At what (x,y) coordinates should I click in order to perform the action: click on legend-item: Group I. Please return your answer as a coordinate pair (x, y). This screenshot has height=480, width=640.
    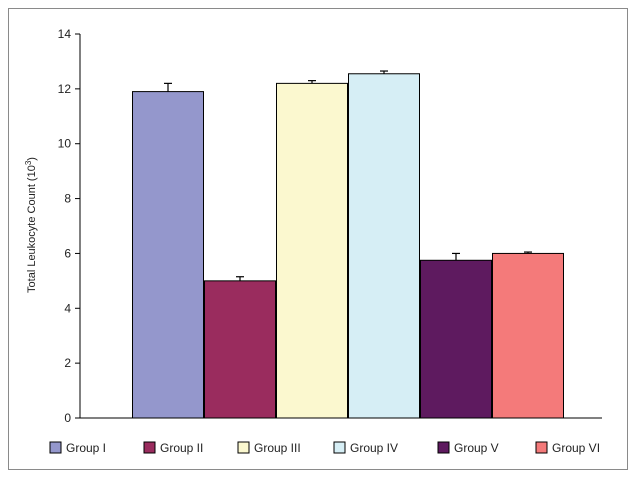
    Looking at the image, I should click on (77, 448).